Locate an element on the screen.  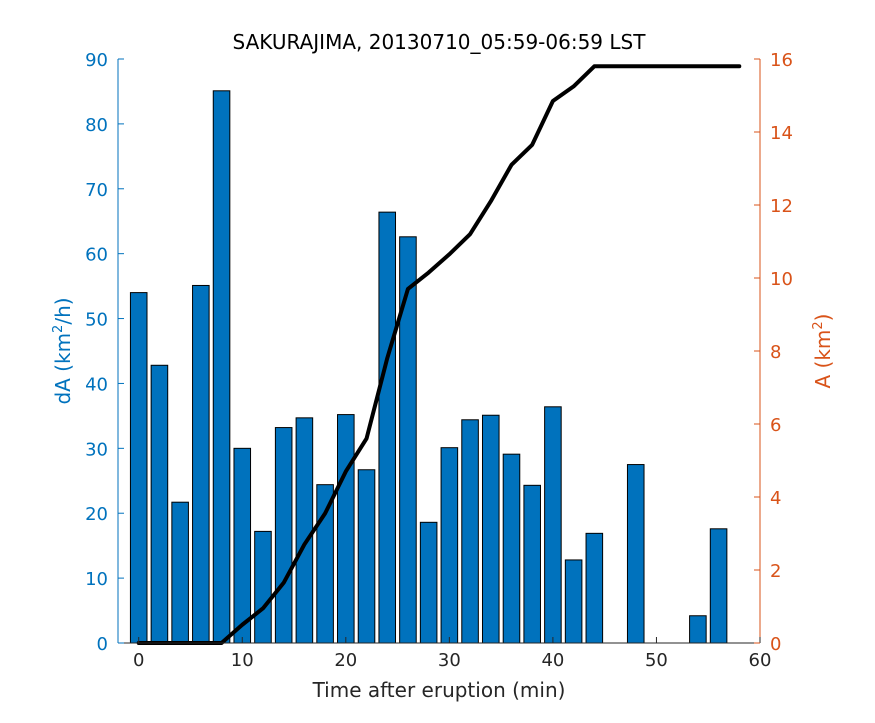
y-tick-label-left: 80 is located at coordinates (96, 125).